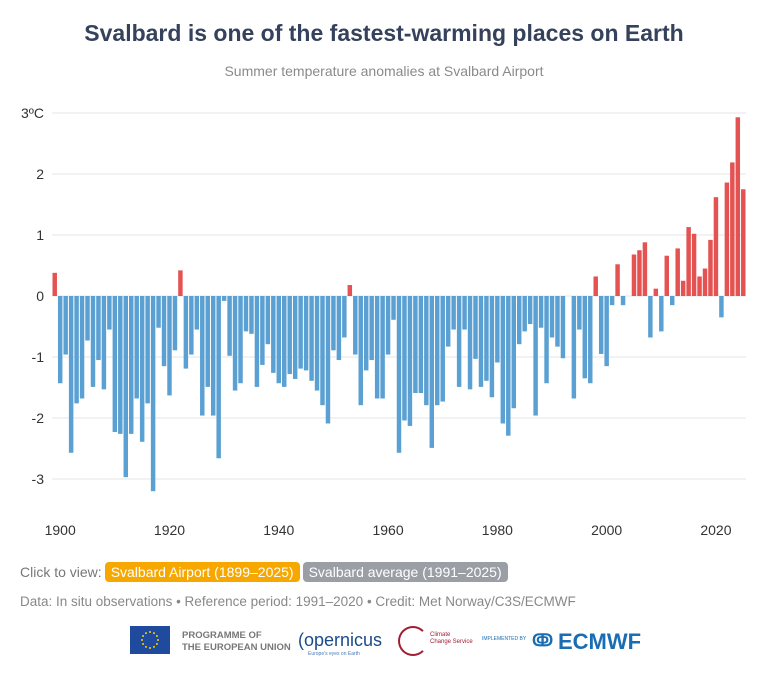 The height and width of the screenshot is (681, 768). Describe the element at coordinates (262, 330) in the screenshot. I see `bar-1937` at that location.